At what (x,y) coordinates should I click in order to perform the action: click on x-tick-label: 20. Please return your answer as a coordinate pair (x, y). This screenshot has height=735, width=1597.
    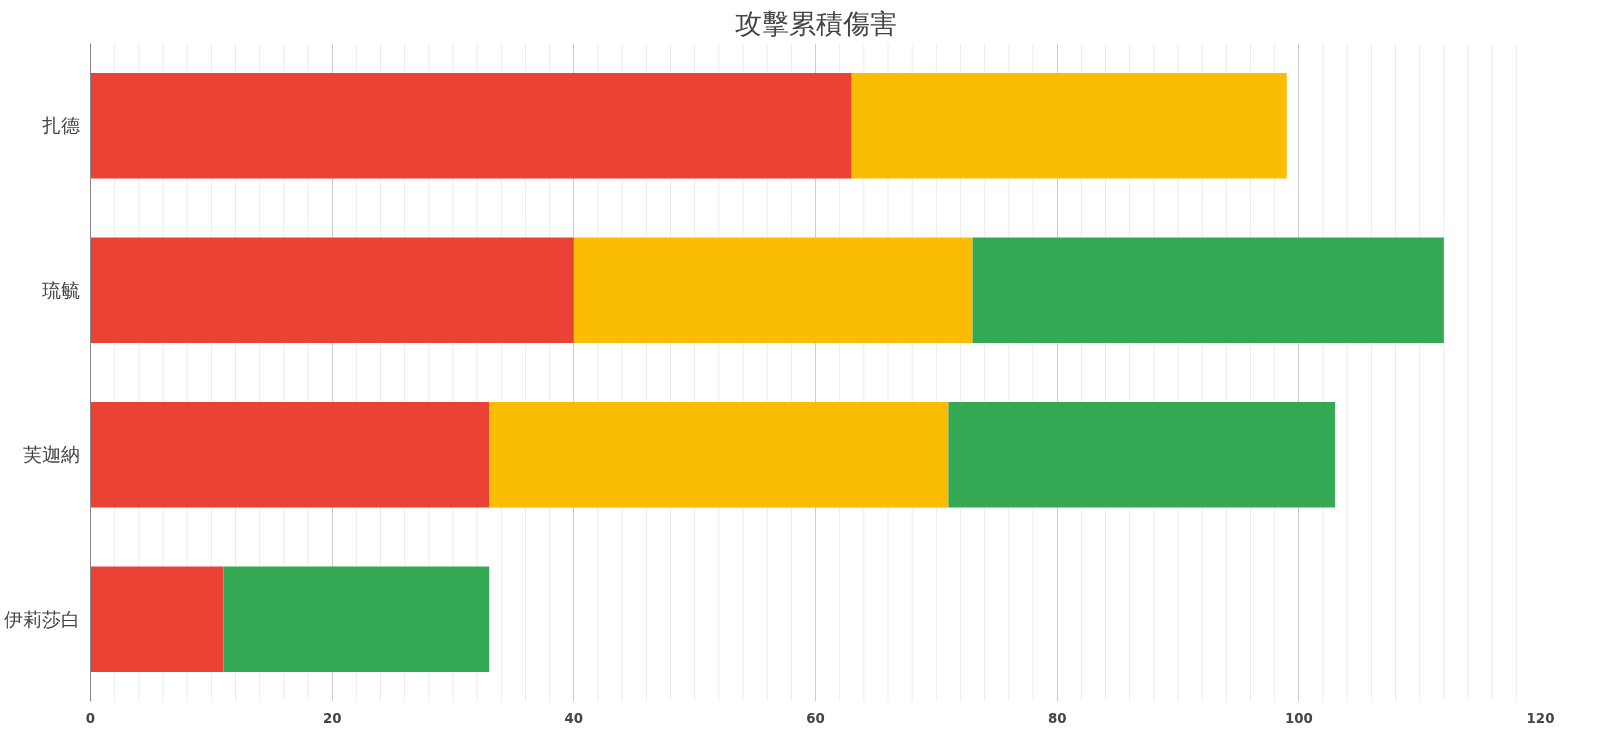
    Looking at the image, I should click on (332, 718).